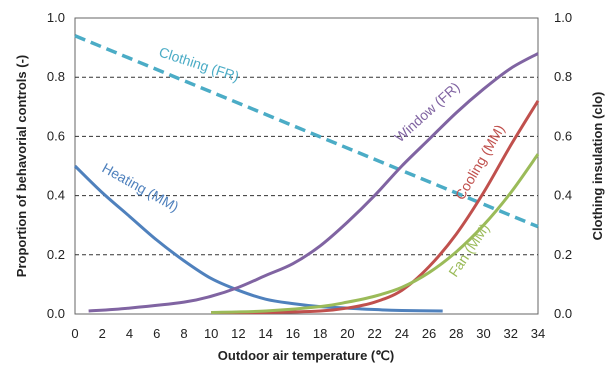 The width and height of the screenshot is (616, 370). I want to click on x-axis-ticks: 0 2 4 6 8 10 12 14 16 18 20 22 24 26 28 30 32 34, so click(308, 333).